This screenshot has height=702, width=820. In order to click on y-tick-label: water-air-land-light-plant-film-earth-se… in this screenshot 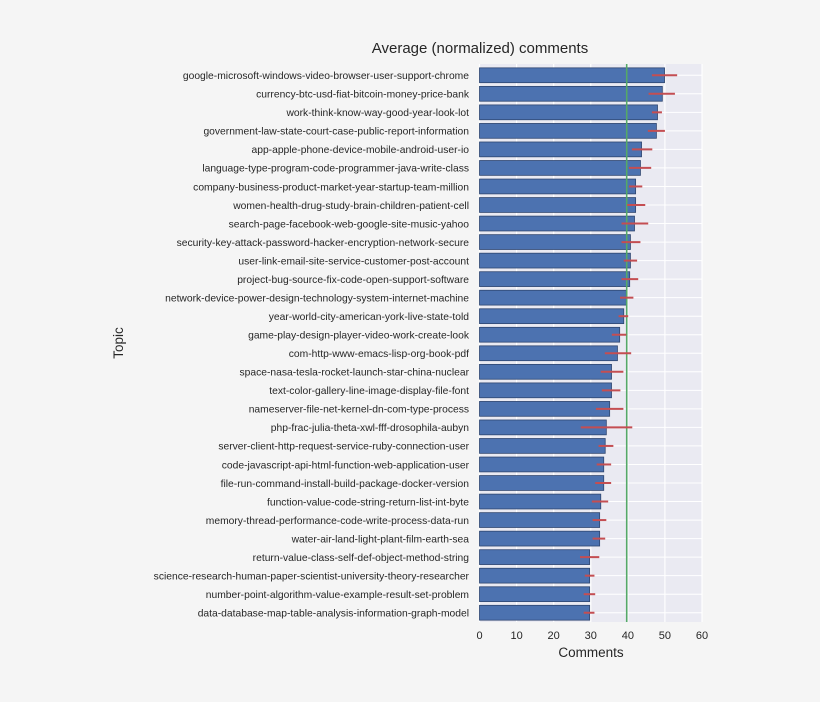, I will do `click(380, 539)`.